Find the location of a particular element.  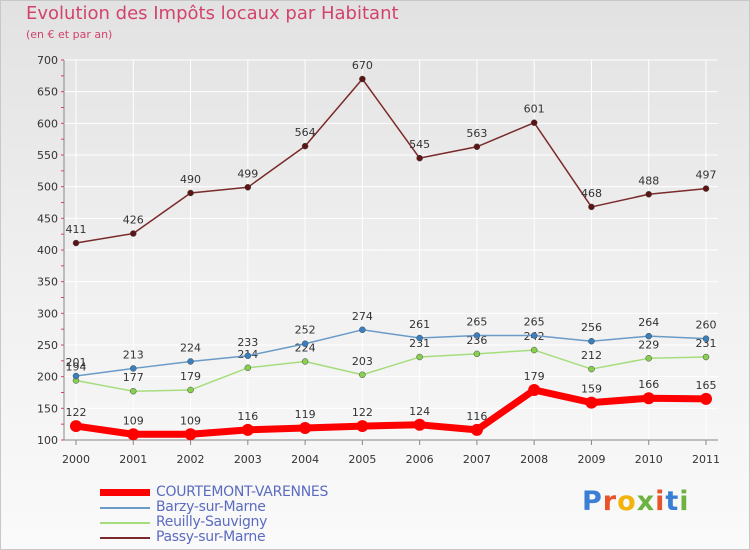

proxiti-logo: Proxiti is located at coordinates (636, 501).